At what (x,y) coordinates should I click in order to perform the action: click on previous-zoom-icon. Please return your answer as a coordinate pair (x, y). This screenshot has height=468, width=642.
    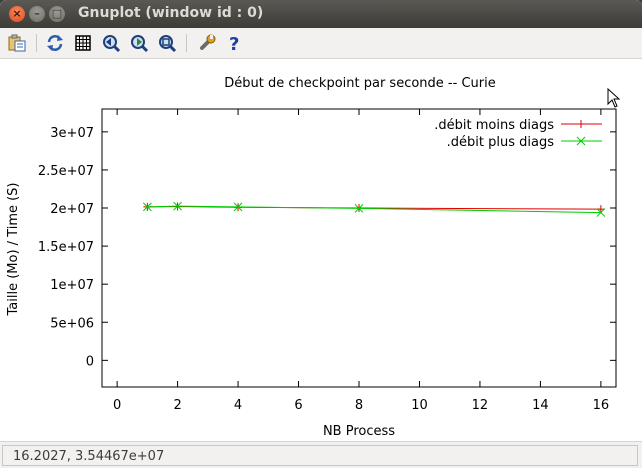
    Looking at the image, I should click on (111, 43).